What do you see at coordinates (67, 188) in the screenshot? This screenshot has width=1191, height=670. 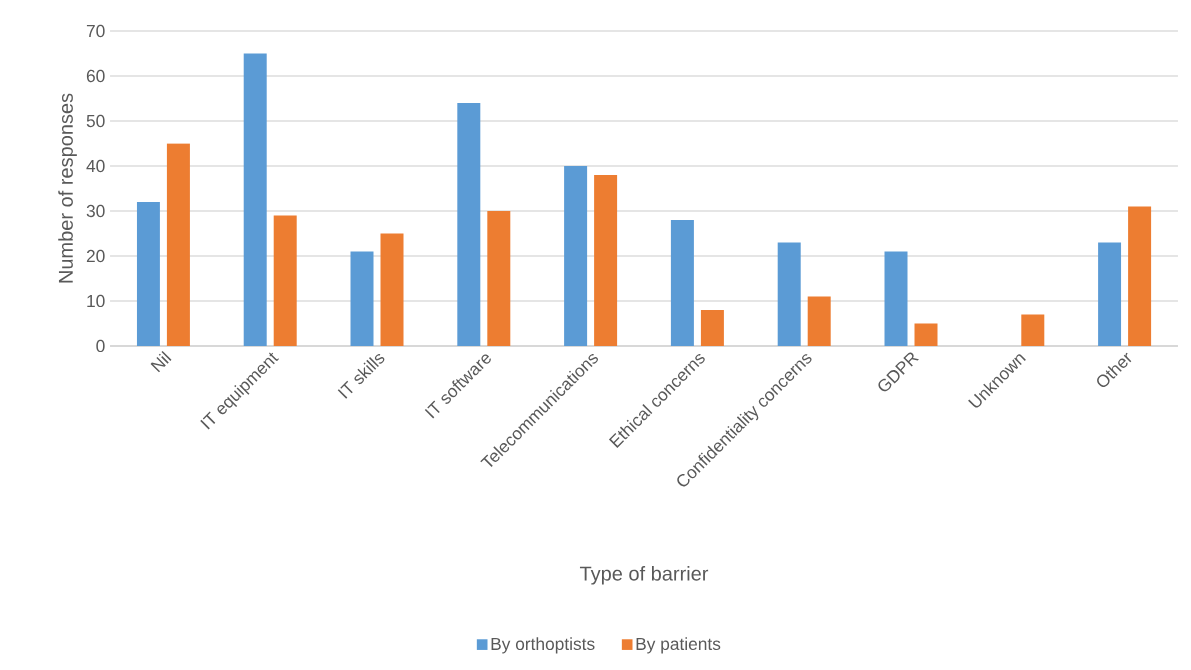 I see `y-axis-title: Number of responses` at bounding box center [67, 188].